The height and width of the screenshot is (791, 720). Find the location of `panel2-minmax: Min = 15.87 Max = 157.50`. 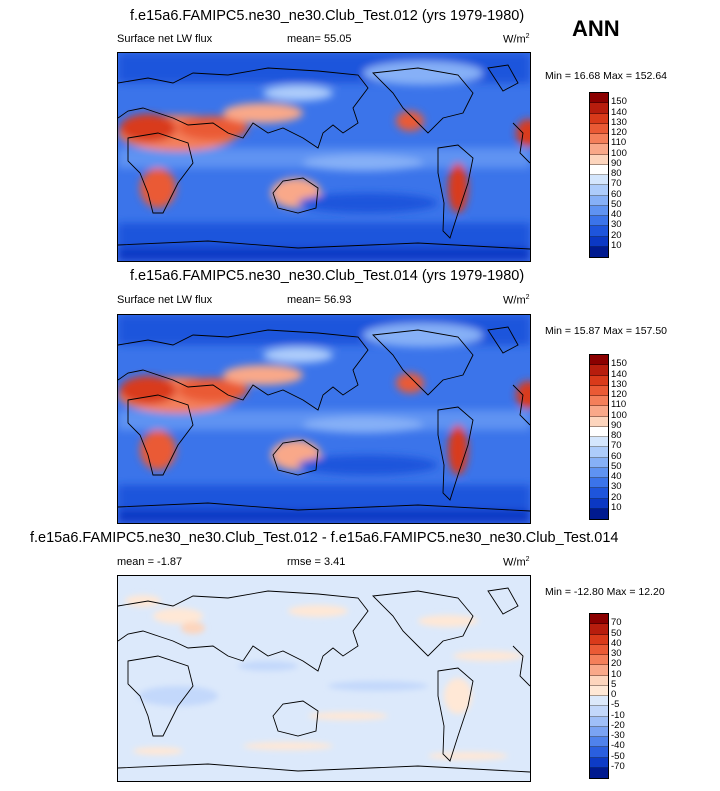

panel2-minmax: Min = 15.87 Max = 157.50 is located at coordinates (606, 331).